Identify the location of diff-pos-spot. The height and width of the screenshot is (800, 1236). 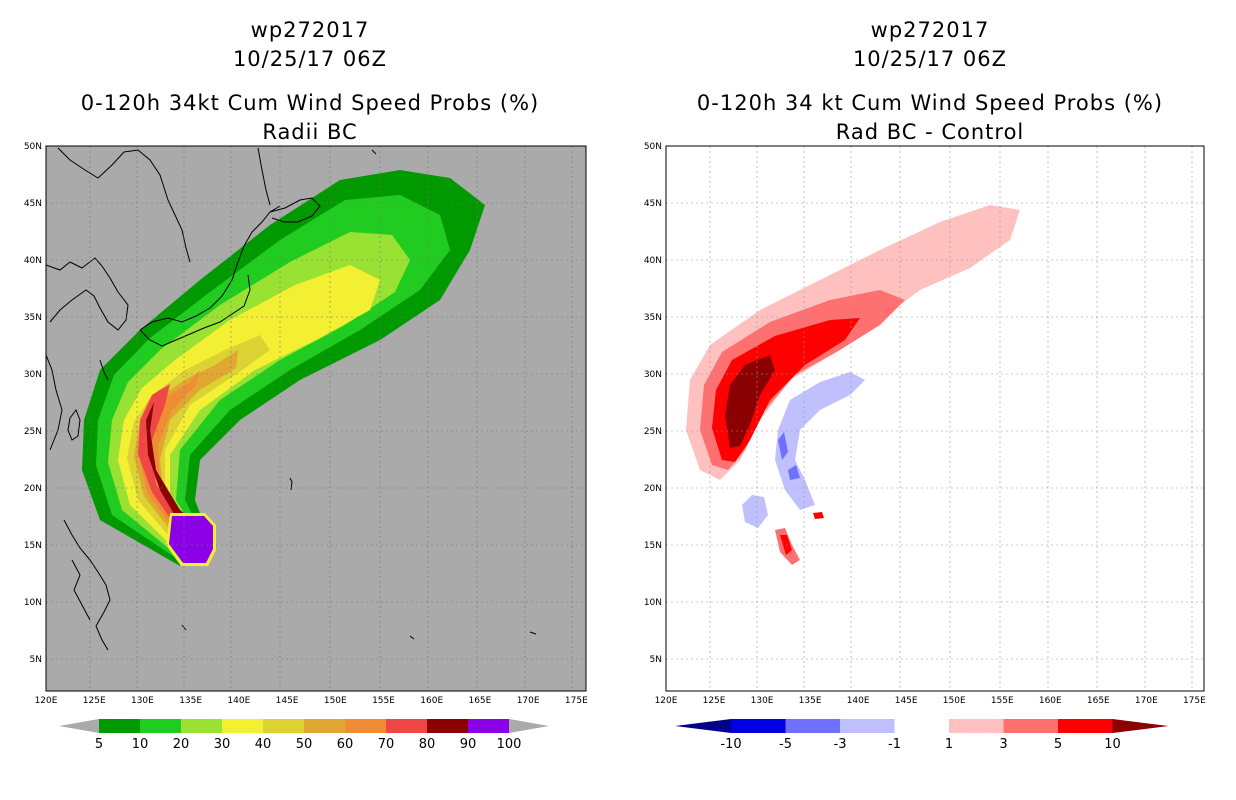
(818, 515).